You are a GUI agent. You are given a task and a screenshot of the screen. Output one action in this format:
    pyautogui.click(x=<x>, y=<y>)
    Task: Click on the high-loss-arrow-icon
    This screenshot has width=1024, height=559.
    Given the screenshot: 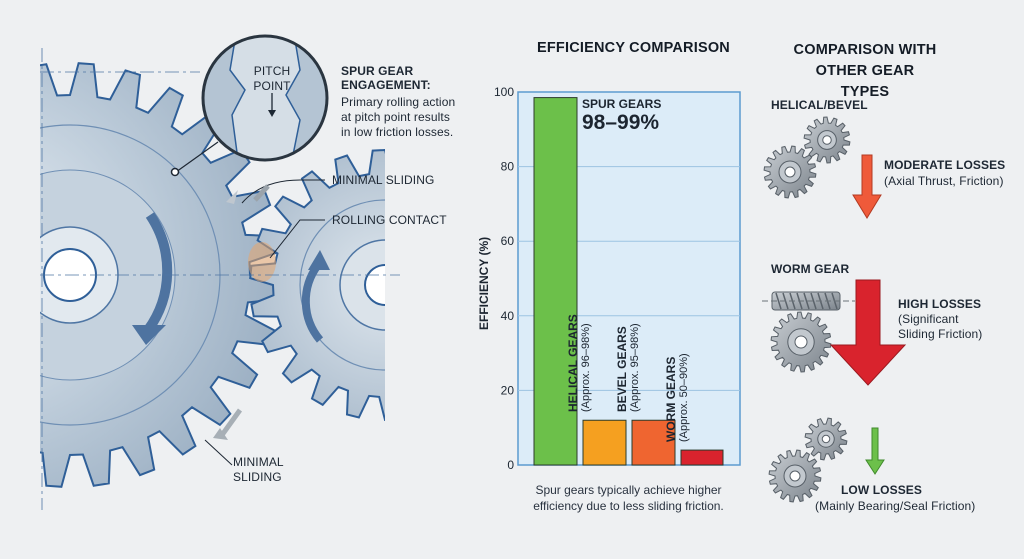 What is the action you would take?
    pyautogui.click(x=868, y=332)
    